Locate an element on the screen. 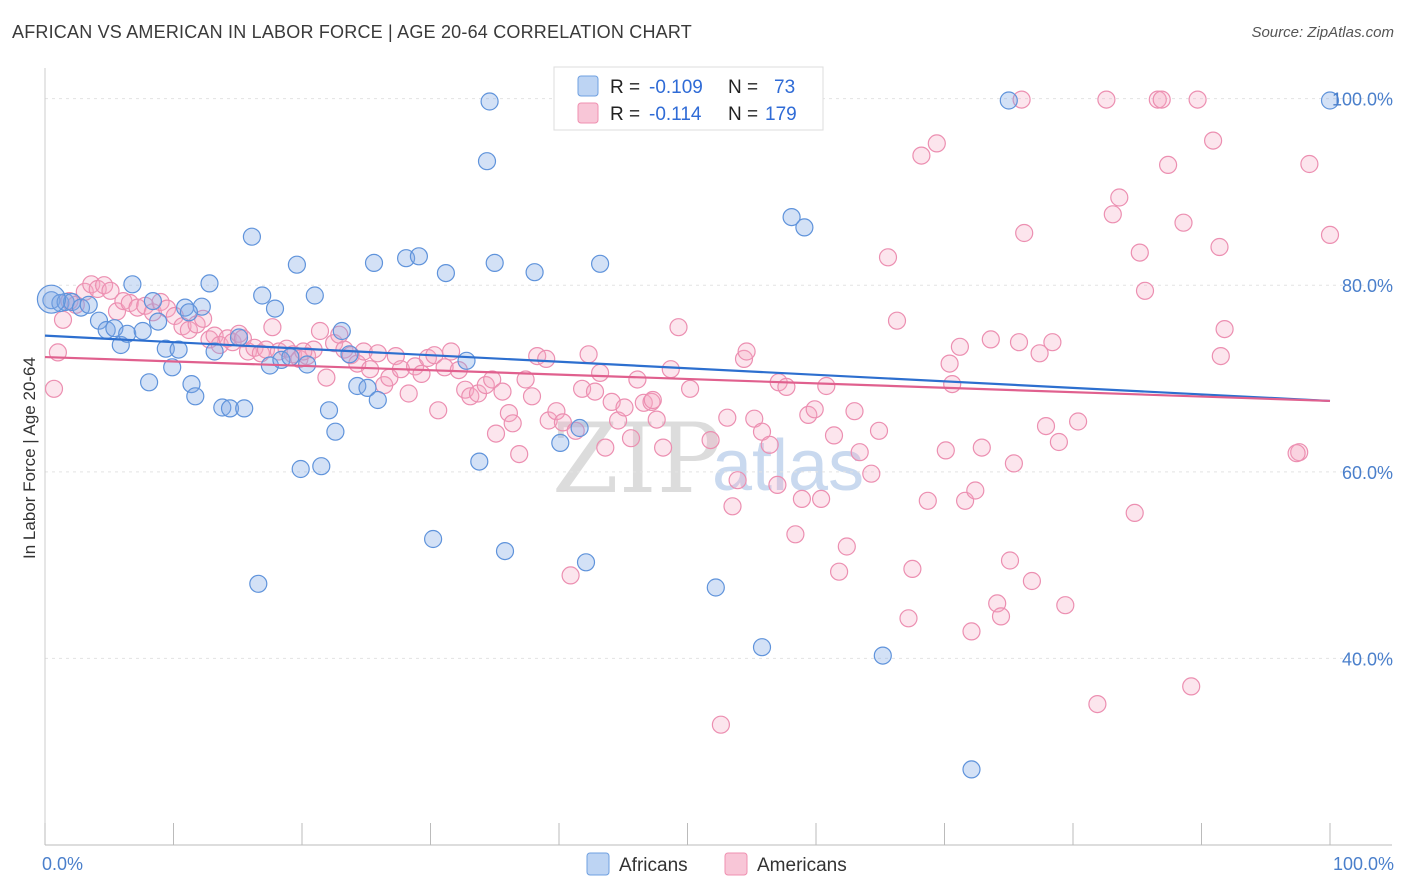  trend-lines is located at coordinates (687, 368).